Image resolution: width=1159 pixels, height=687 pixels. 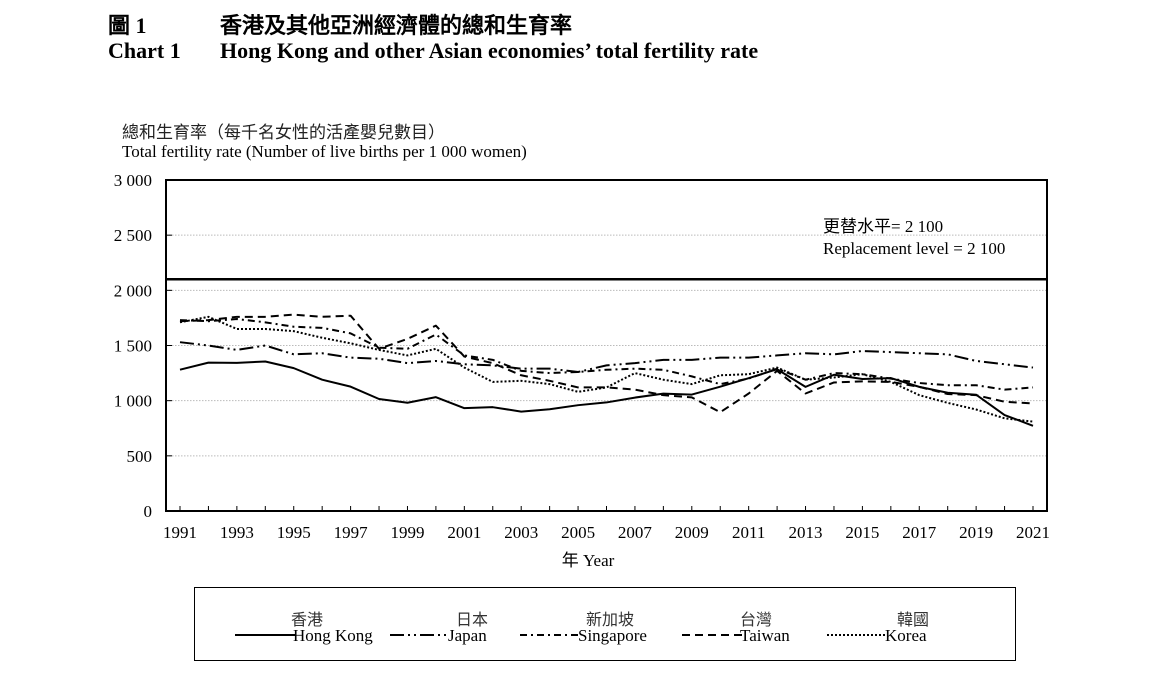 What do you see at coordinates (862, 532) in the screenshot?
I see `x-tick-label: 2015` at bounding box center [862, 532].